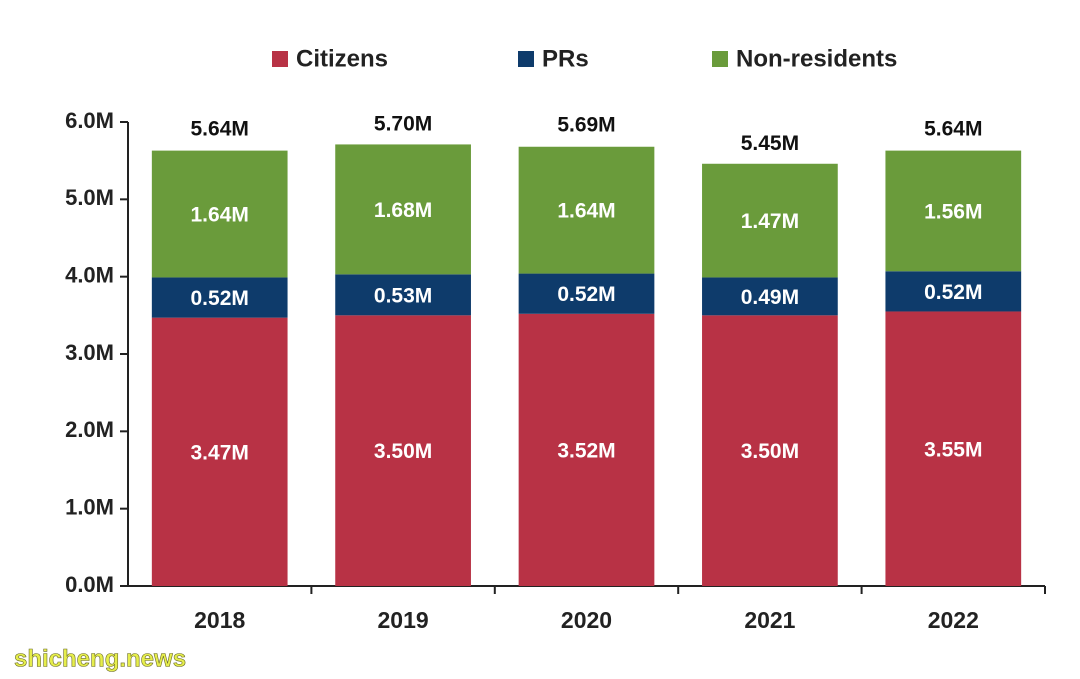 This screenshot has width=1080, height=679. What do you see at coordinates (816, 58) in the screenshot?
I see `legend-label: Non-residents` at bounding box center [816, 58].